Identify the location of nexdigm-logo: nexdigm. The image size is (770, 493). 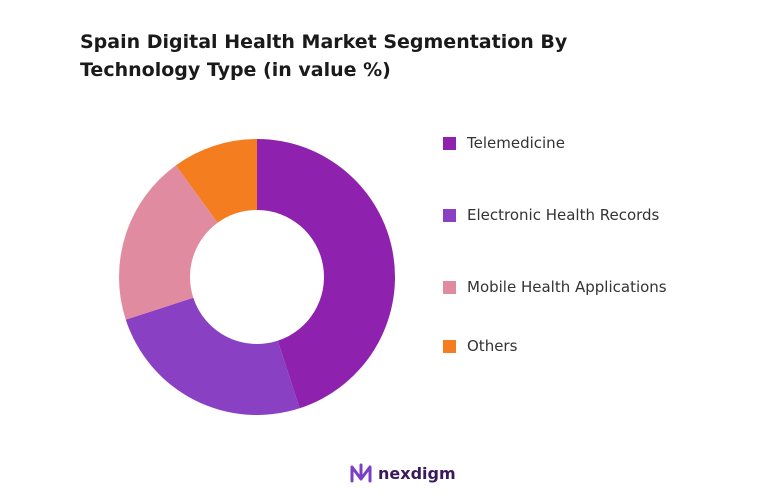
(403, 473).